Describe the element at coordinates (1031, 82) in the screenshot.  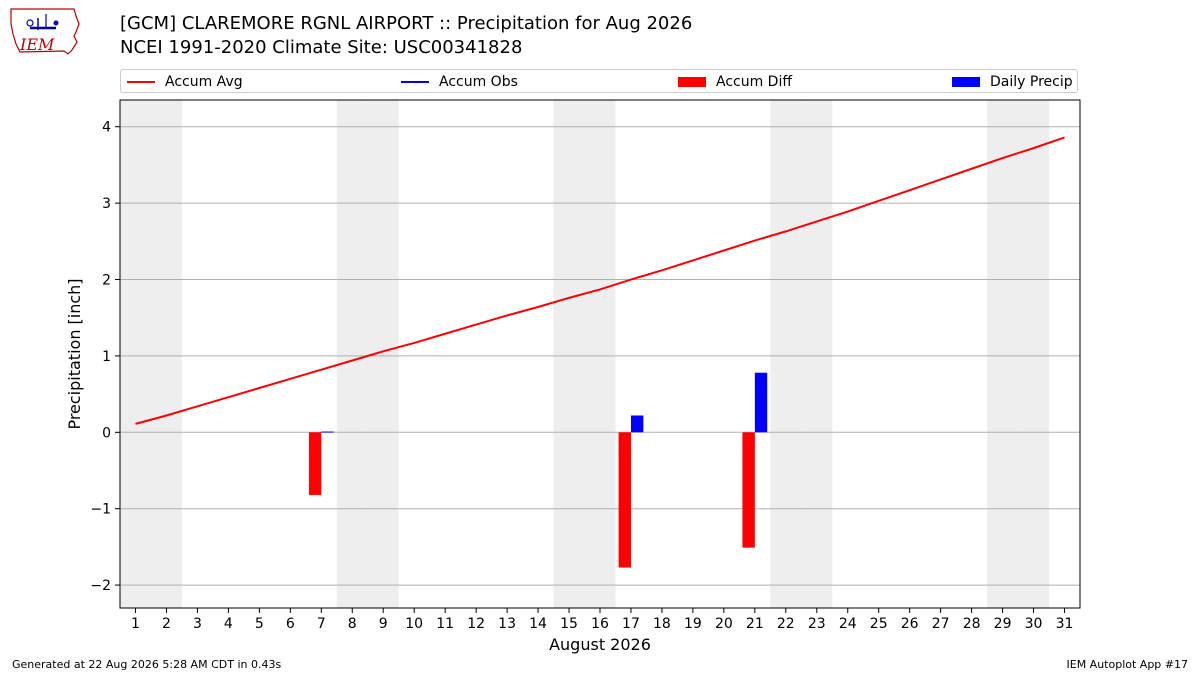
I see `legend-label-daily-precip: Daily Precip` at that location.